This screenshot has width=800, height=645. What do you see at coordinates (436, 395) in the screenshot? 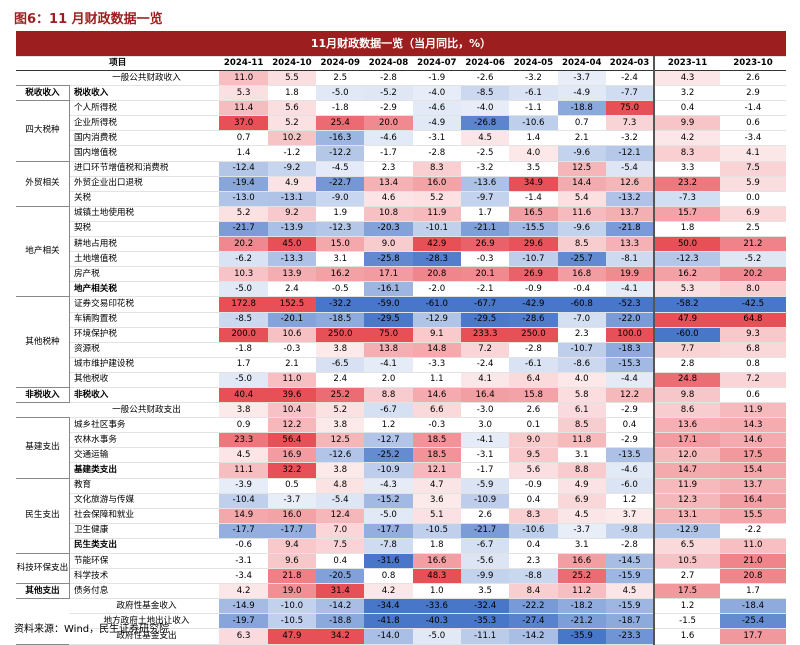
I see `value-cell: 14.6` at bounding box center [436, 395].